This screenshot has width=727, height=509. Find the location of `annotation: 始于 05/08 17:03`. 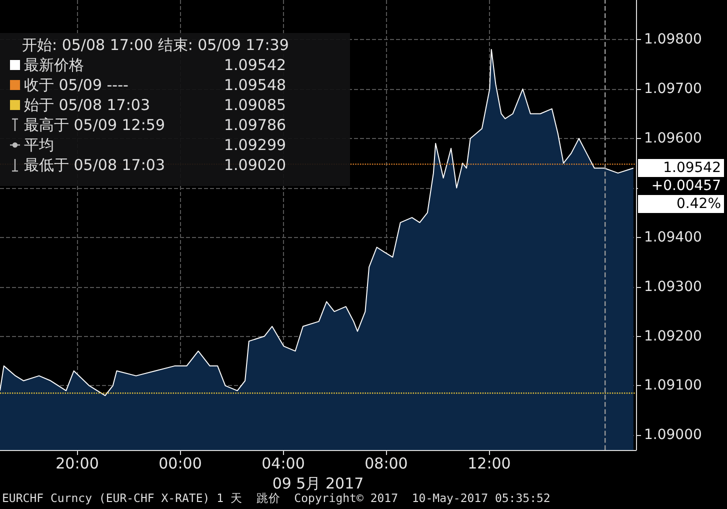

annotation: 始于 05/08 17:03 is located at coordinates (87, 105).